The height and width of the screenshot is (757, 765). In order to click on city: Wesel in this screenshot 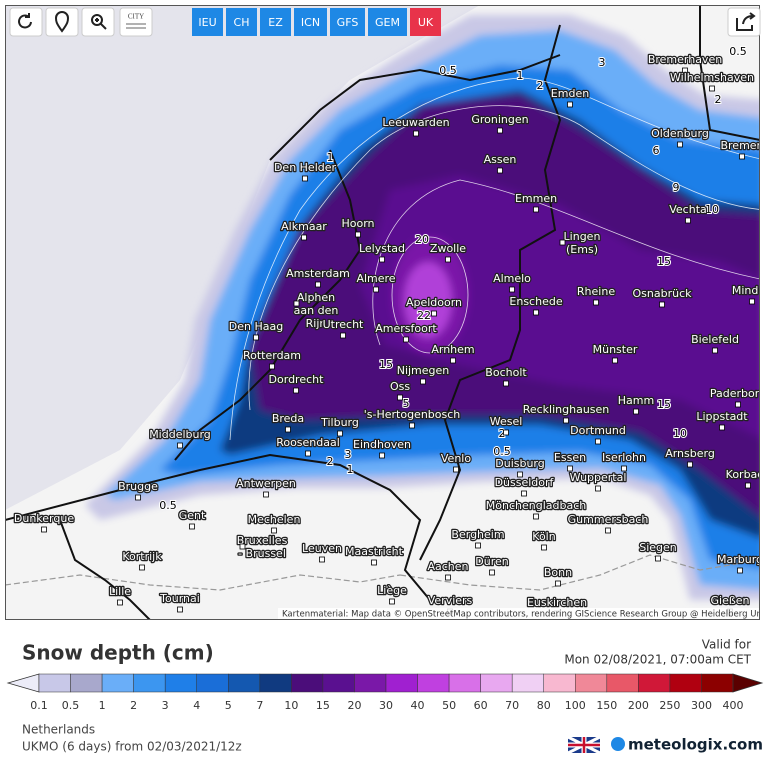, I will do `click(506, 425)`.